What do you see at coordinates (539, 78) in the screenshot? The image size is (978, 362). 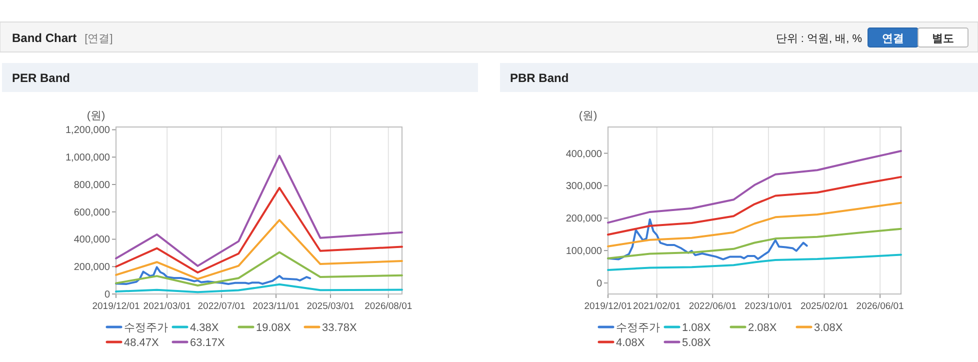 I see `chart-title: PBR Band` at bounding box center [539, 78].